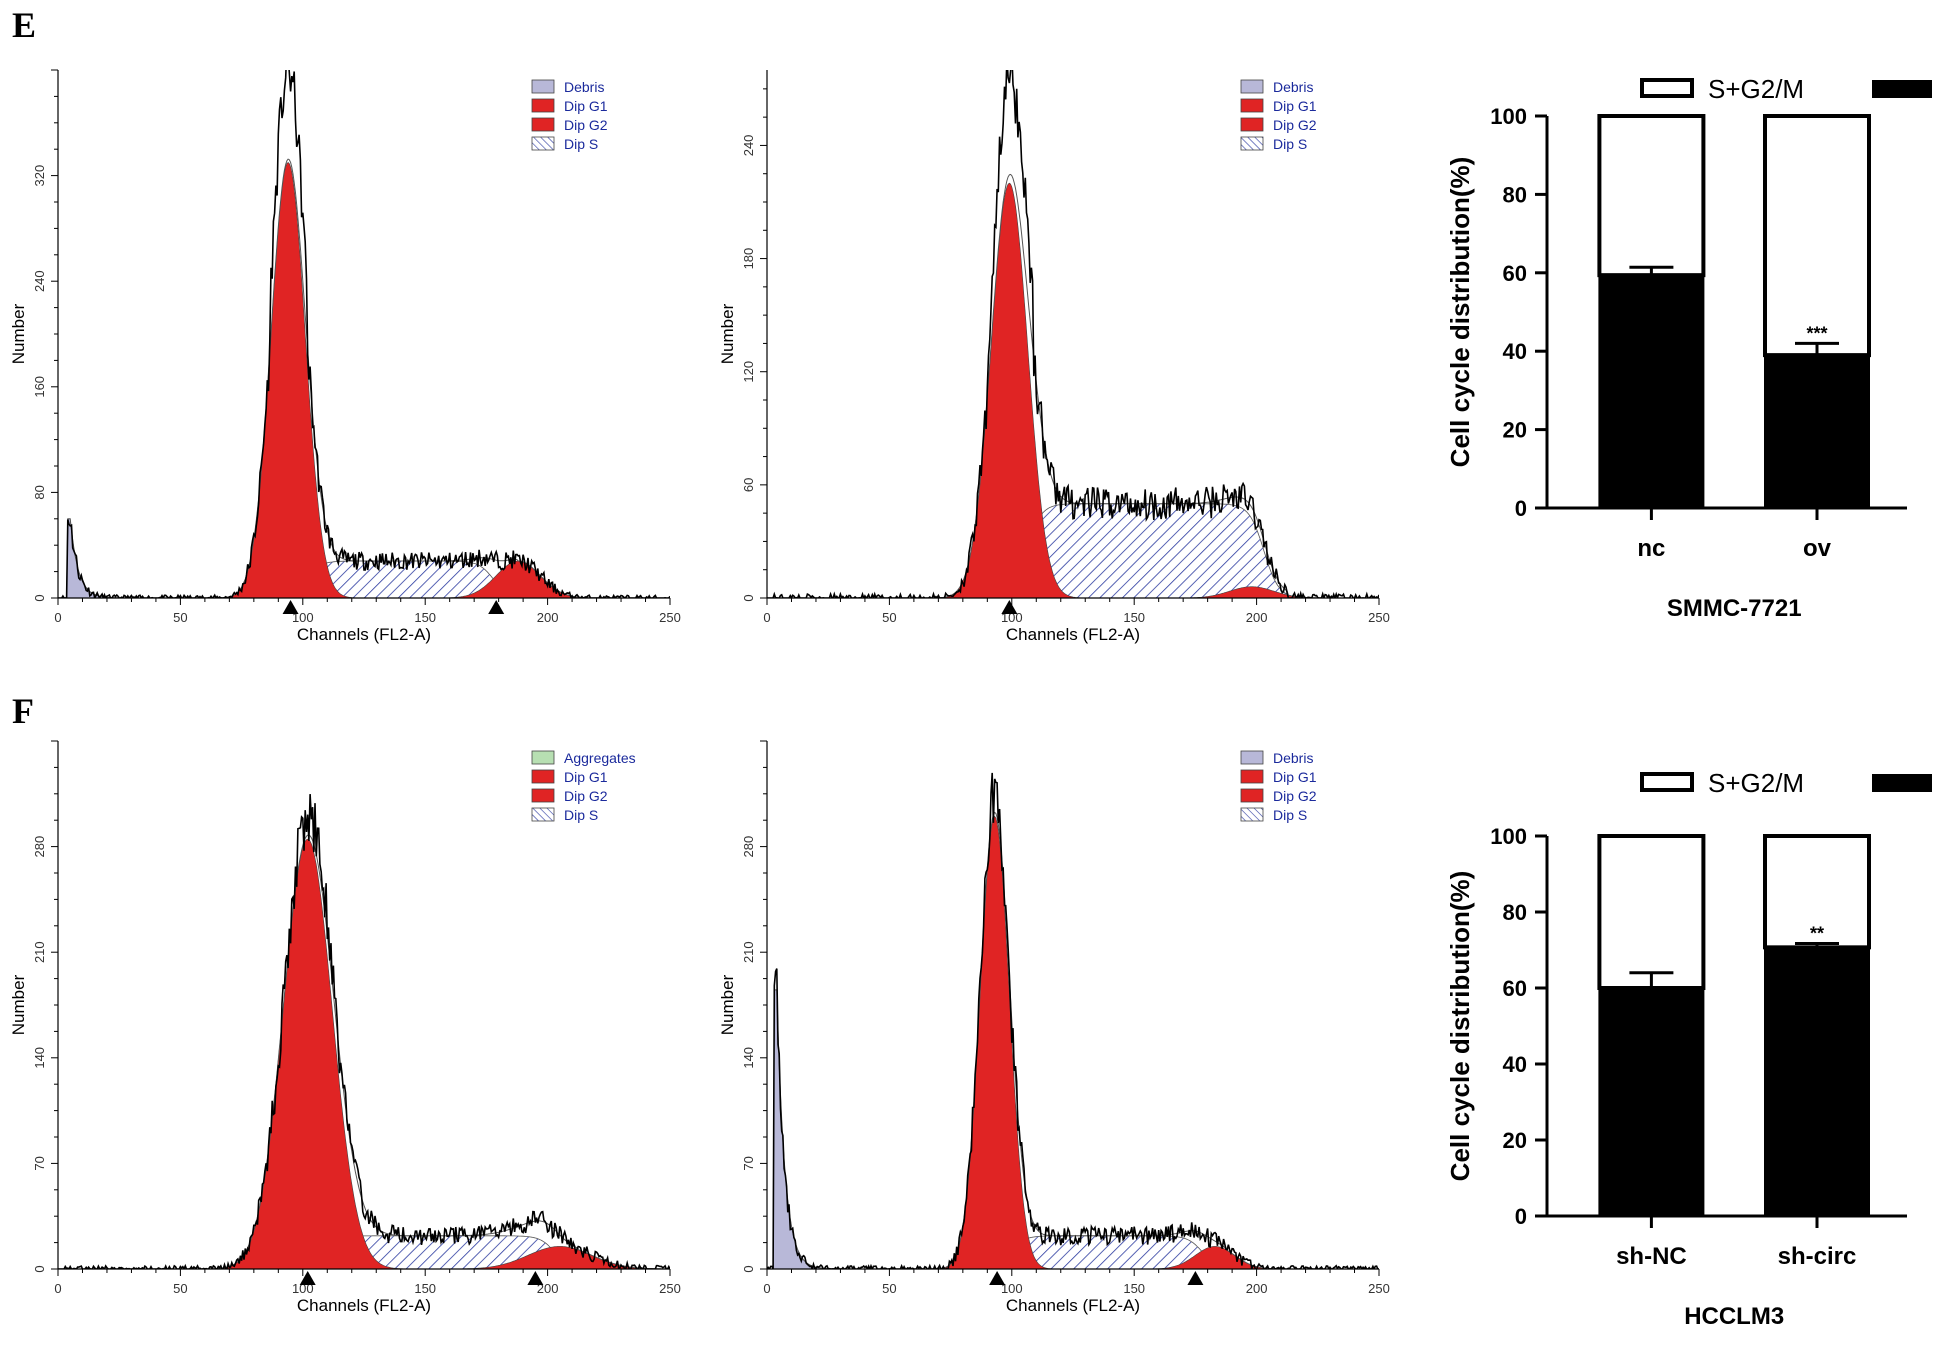 Image resolution: width=1940 pixels, height=1360 pixels. Describe the element at coordinates (1817, 548) in the screenshot. I see `x-category-label: ov` at that location.